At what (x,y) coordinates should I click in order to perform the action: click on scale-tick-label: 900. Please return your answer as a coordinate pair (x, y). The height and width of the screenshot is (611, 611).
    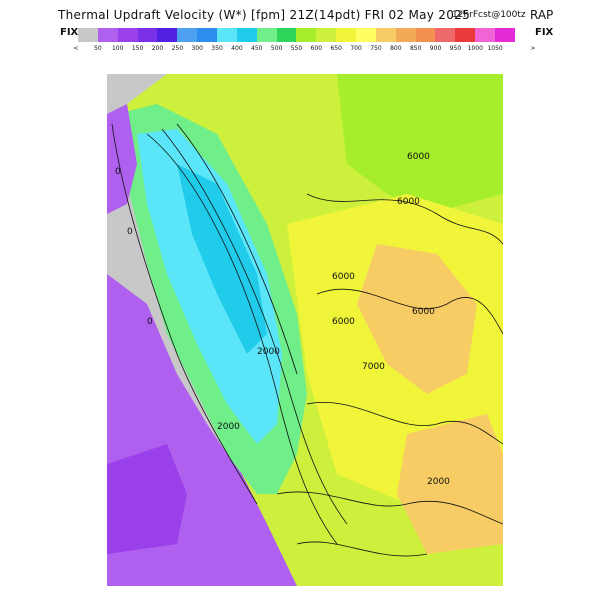
    Looking at the image, I should click on (435, 48).